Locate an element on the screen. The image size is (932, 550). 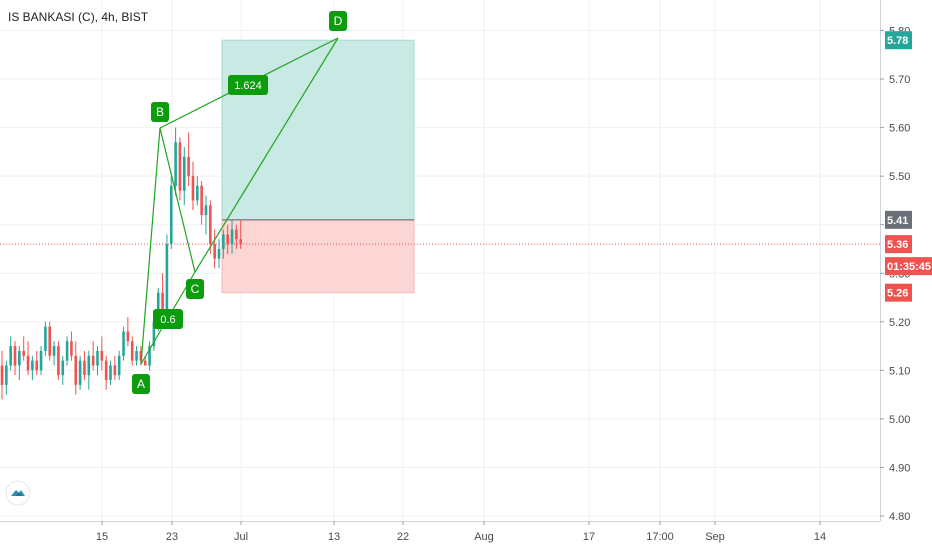
ratio-label: 0.6 is located at coordinates (168, 319).